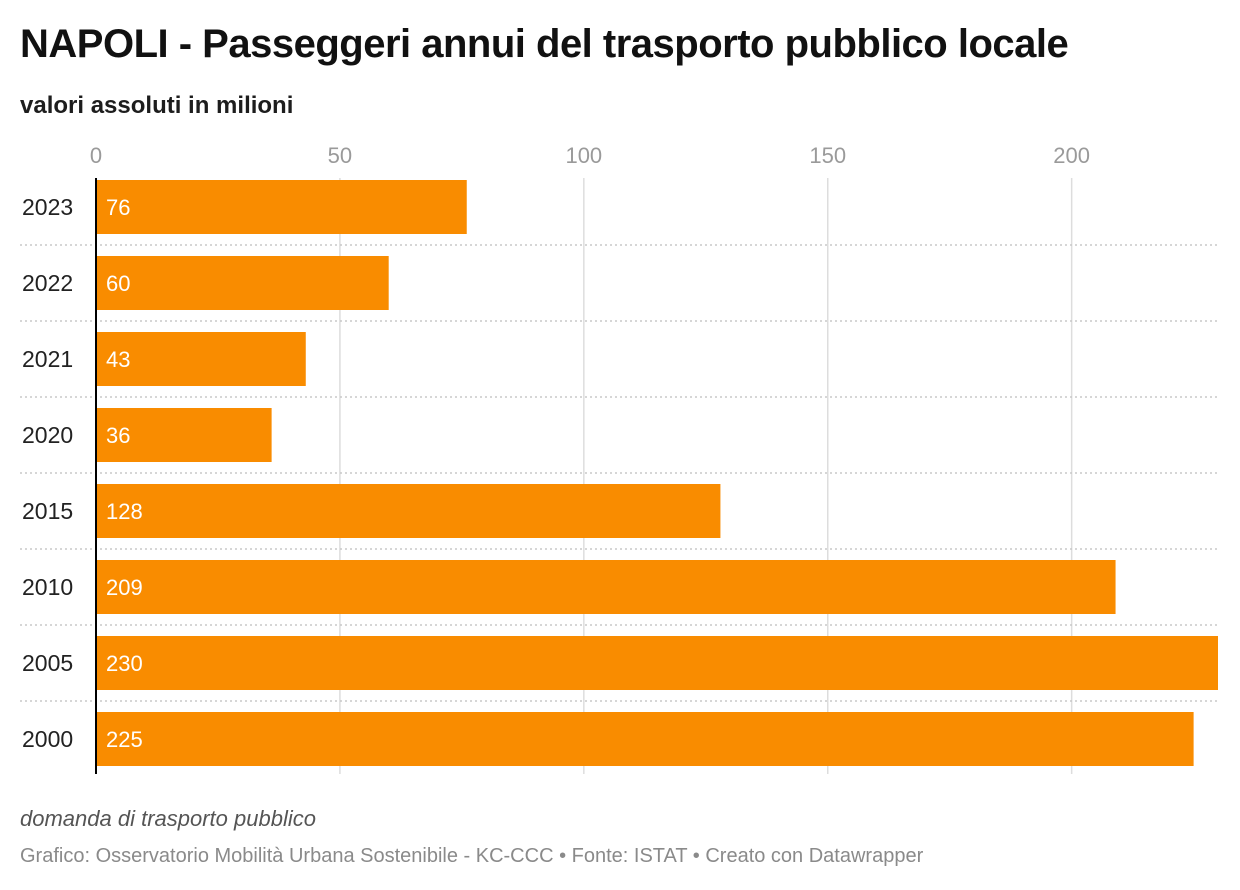 Image resolution: width=1240 pixels, height=890 pixels. Describe the element at coordinates (827, 155) in the screenshot. I see `x-tick-label: 150` at that location.